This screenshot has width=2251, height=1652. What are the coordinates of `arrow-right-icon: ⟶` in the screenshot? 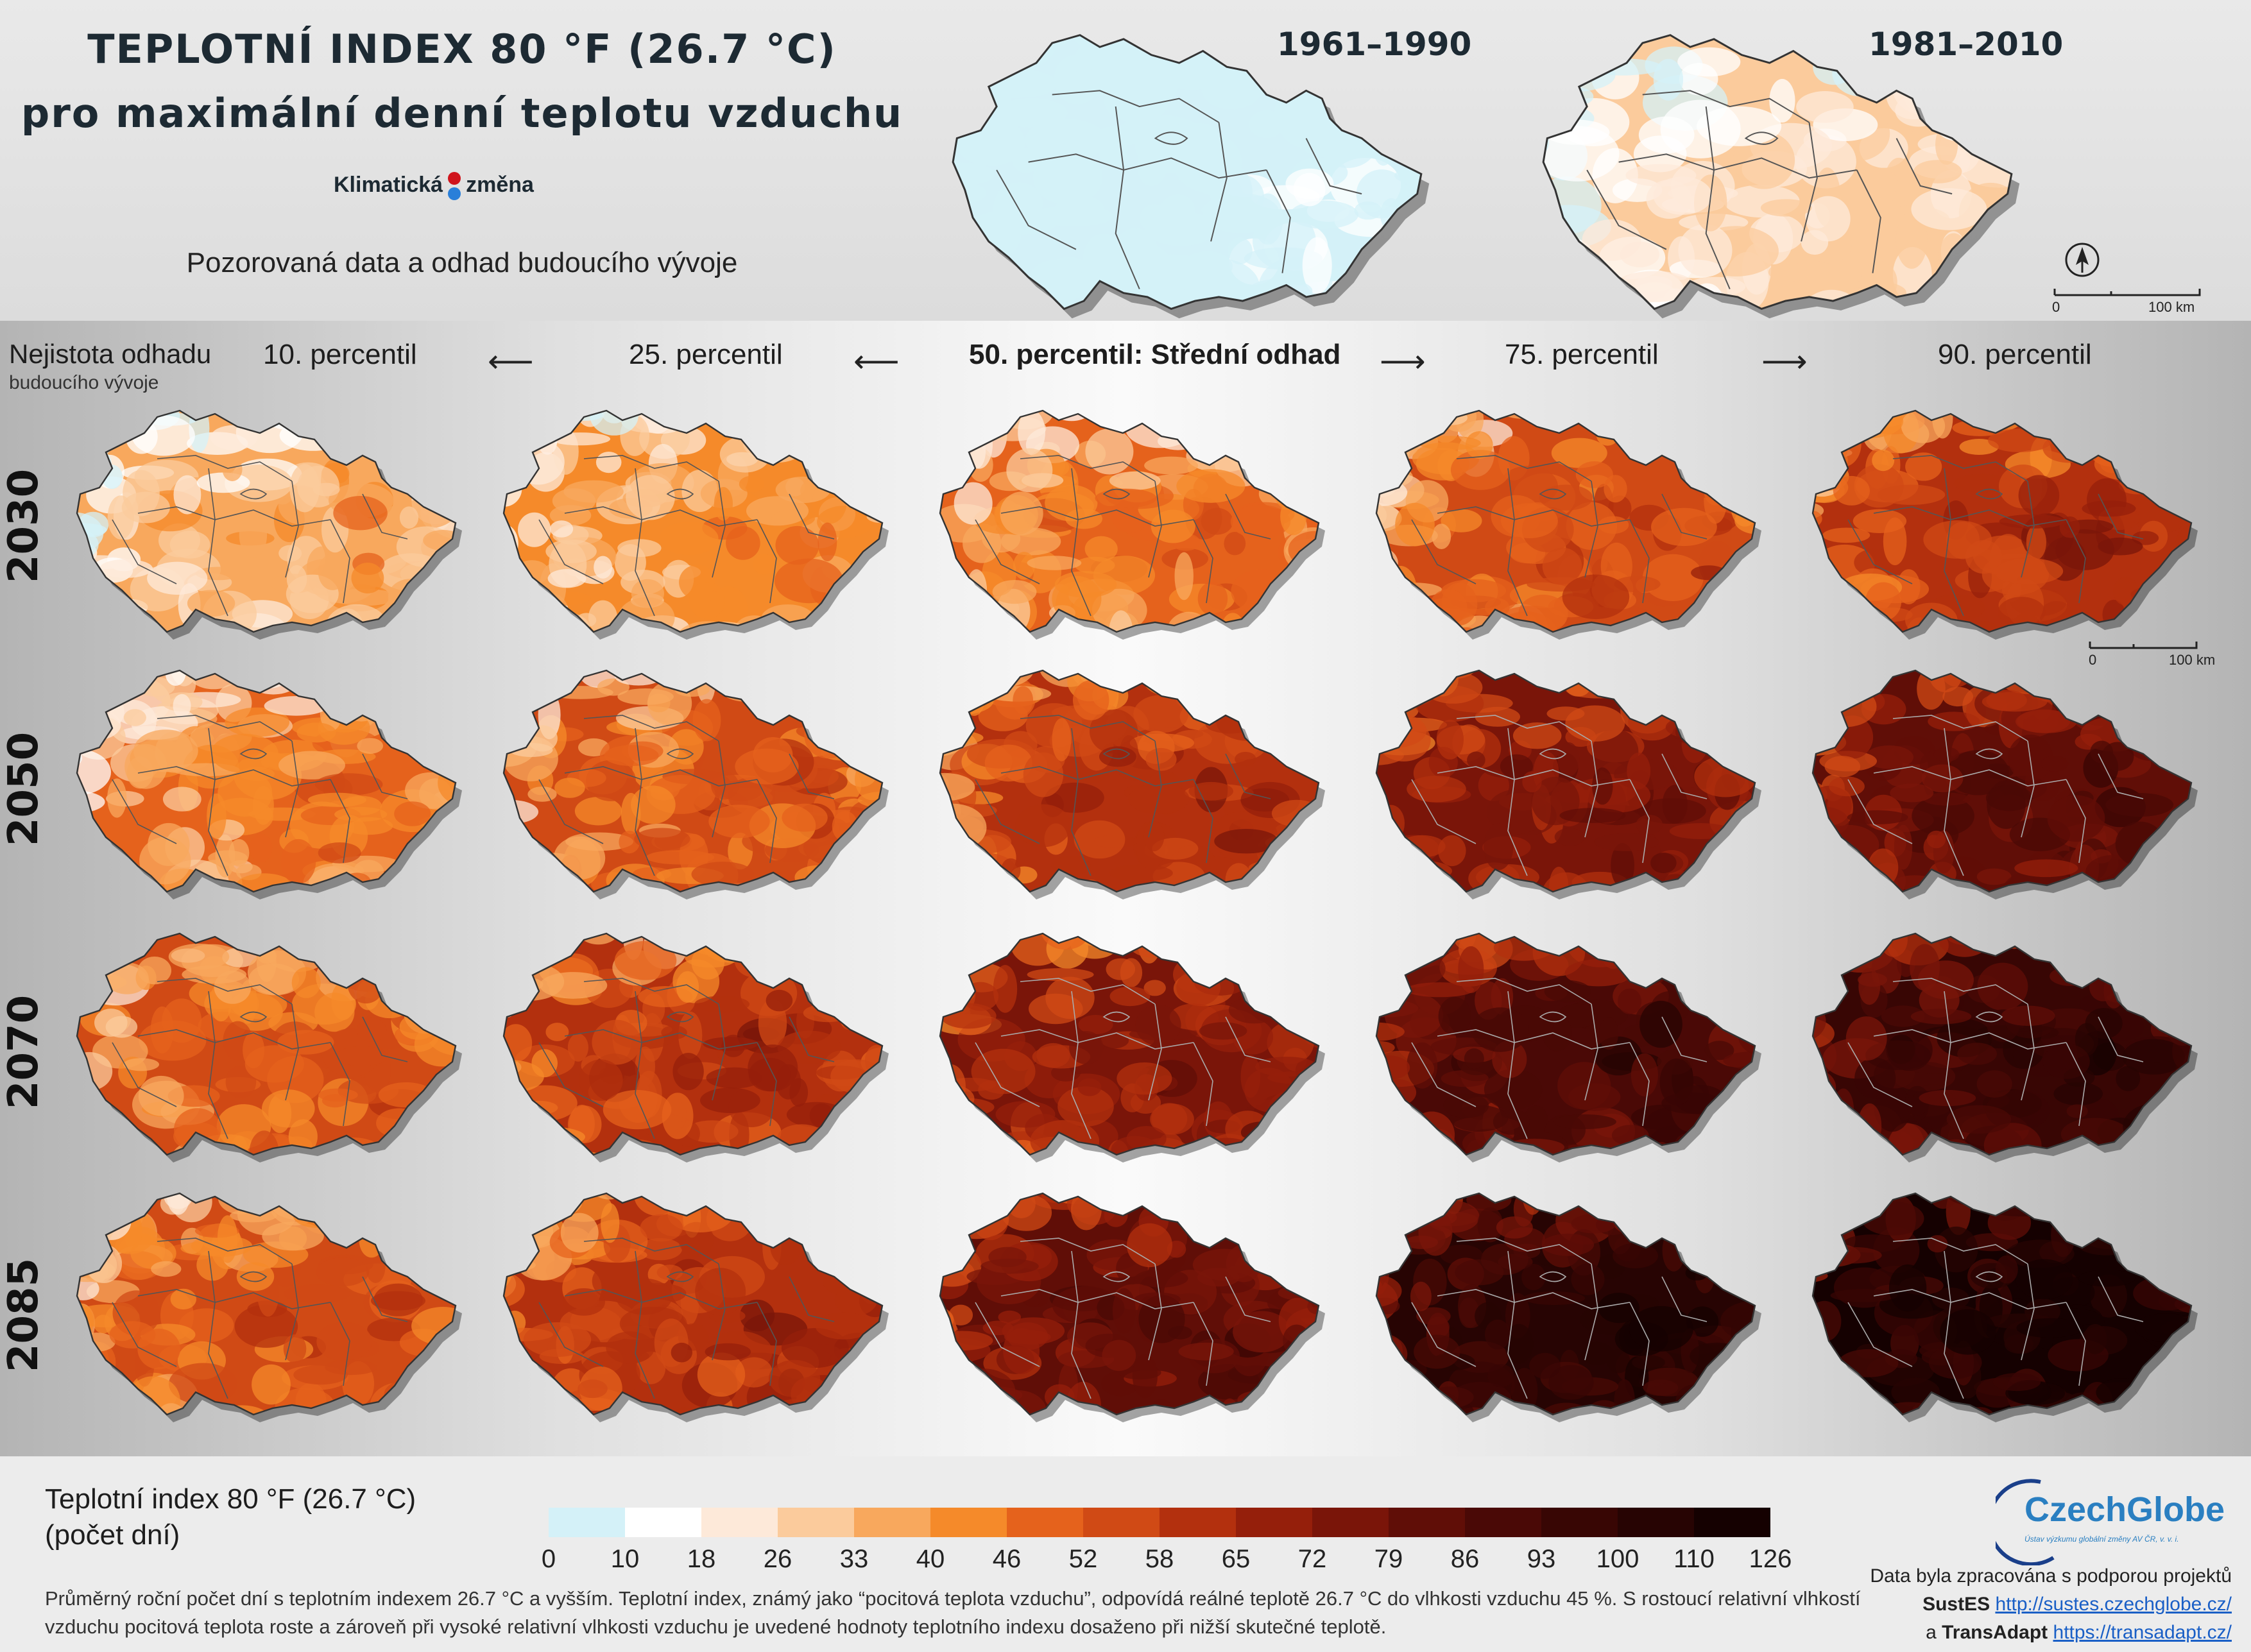 It's located at (1403, 361).